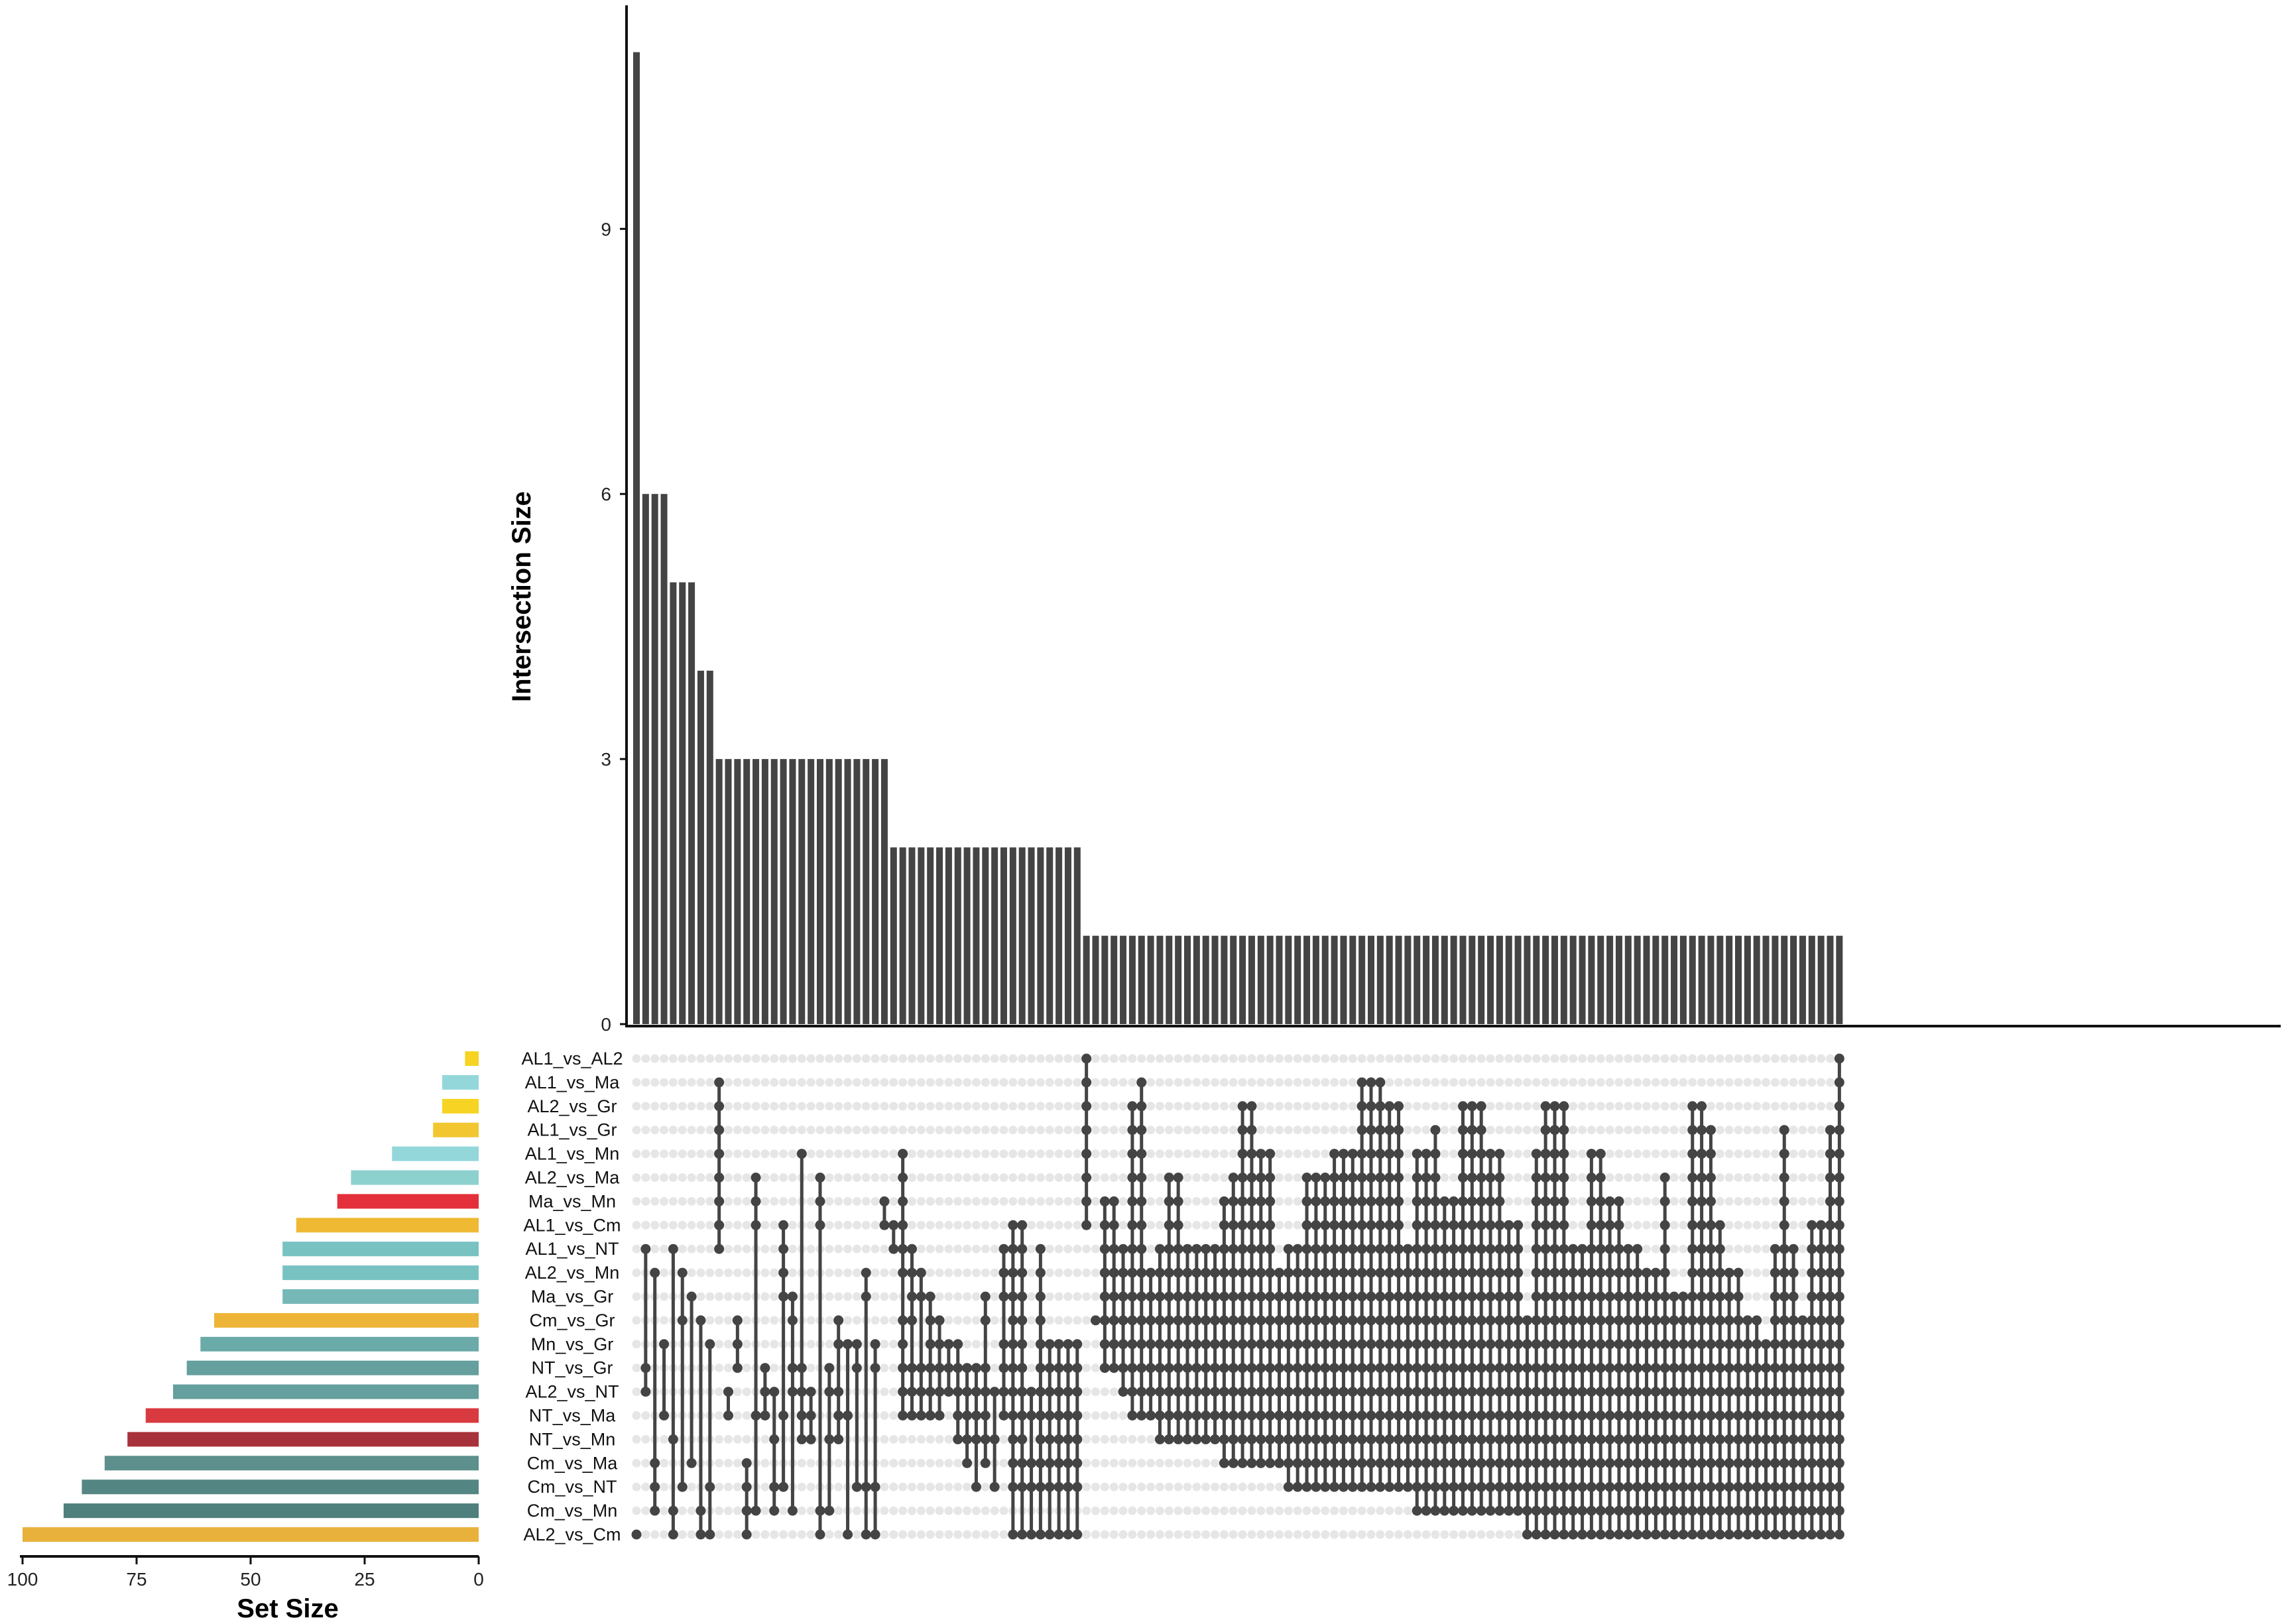 This screenshot has height=1624, width=2288. What do you see at coordinates (572, 1439) in the screenshot?
I see `set-label: NT_vs_Mn` at bounding box center [572, 1439].